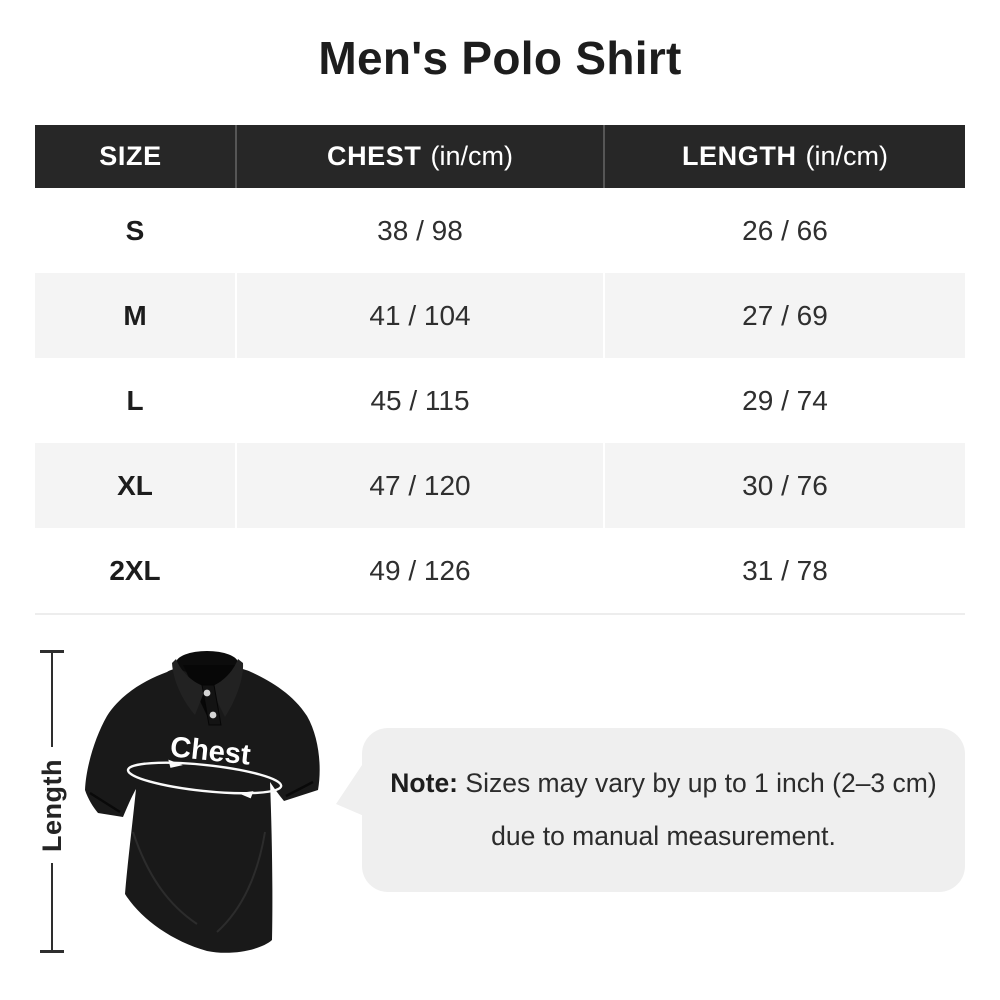  I want to click on header-label: SIZE, so click(130, 156).